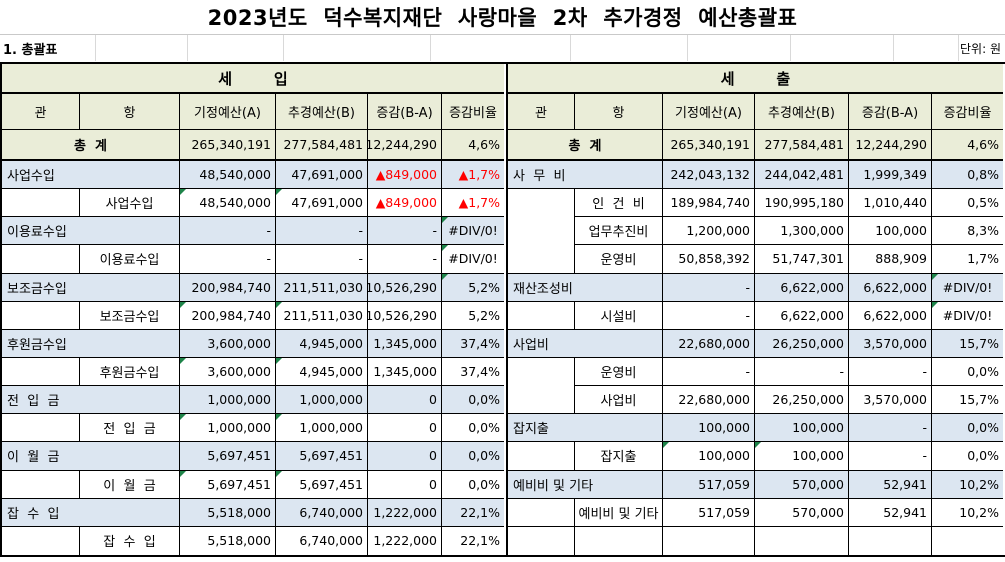  Describe the element at coordinates (322, 372) in the screenshot. I see `cell-budget-b: 4,945,000` at that location.